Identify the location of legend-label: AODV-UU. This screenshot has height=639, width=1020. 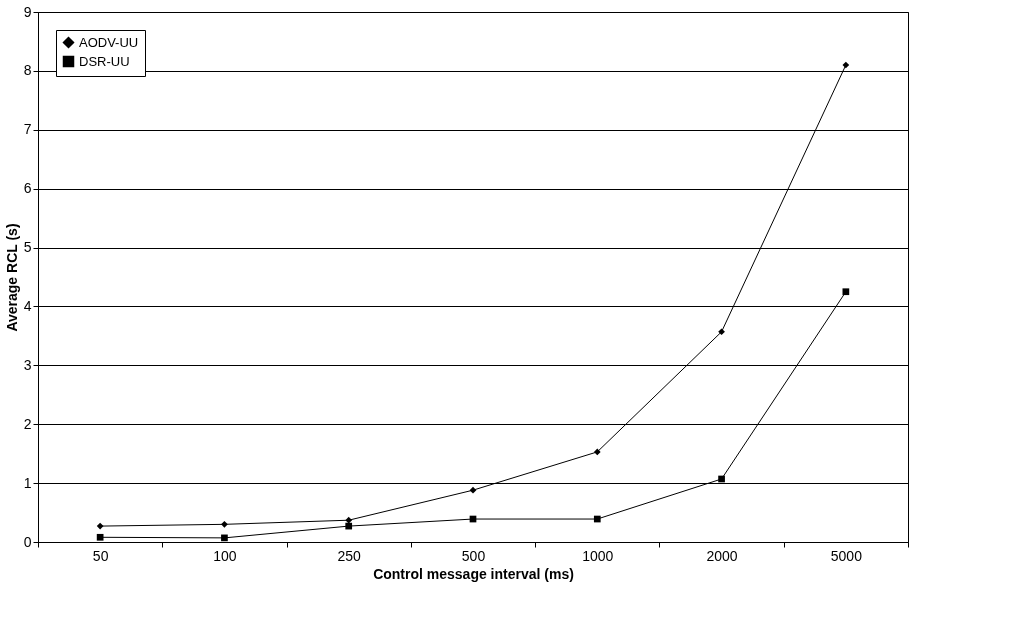
(109, 42).